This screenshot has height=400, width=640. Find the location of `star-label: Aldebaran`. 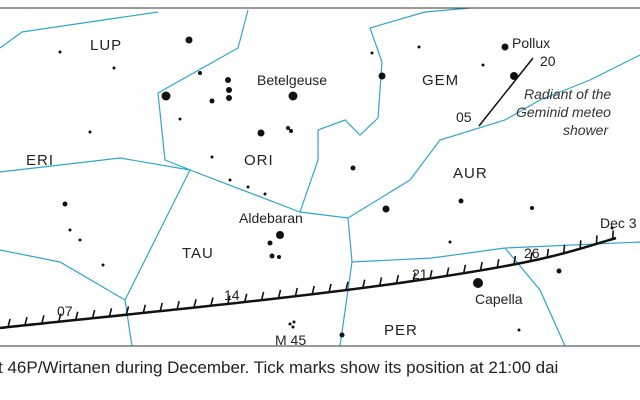

star-label: Aldebaran is located at coordinates (271, 218).